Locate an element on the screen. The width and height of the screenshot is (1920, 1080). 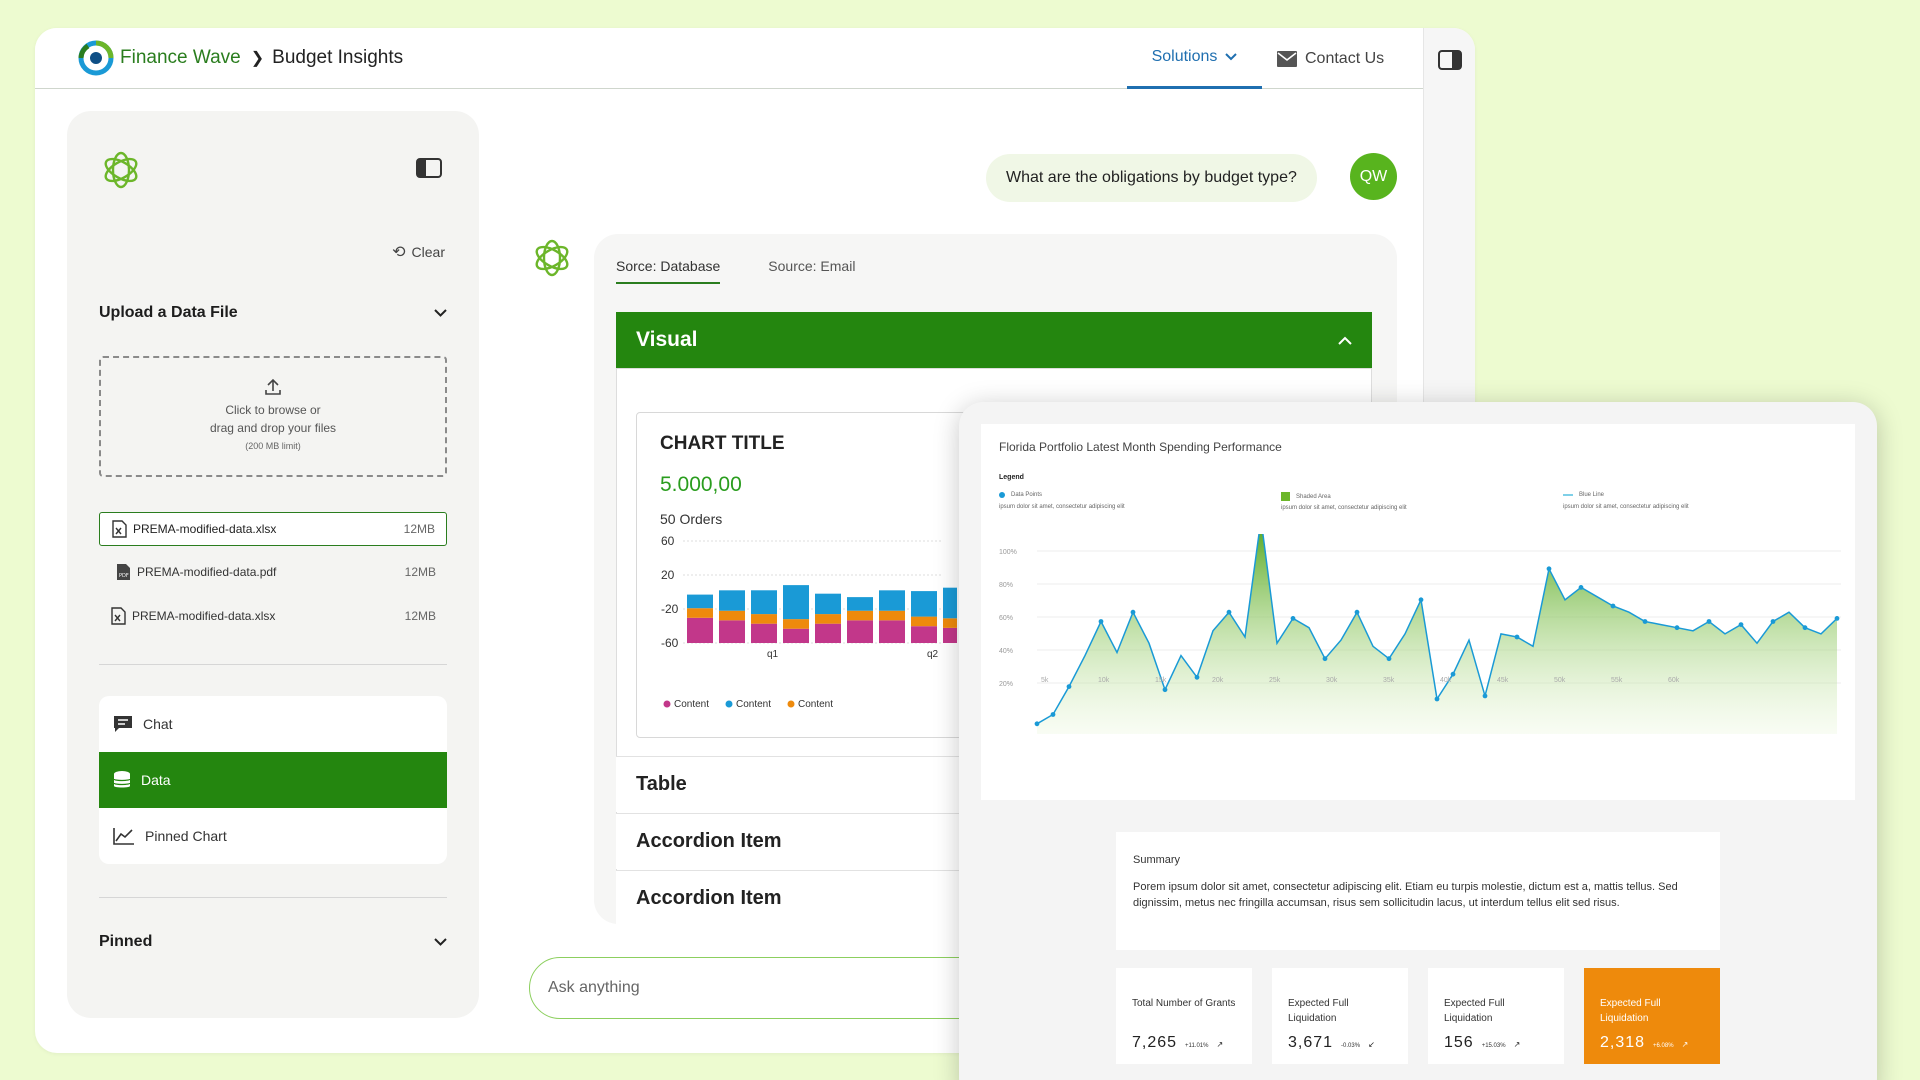
kpi-card-highlight: Expected Full Liquidation 2,318 +6.08% ↗ is located at coordinates (1652, 1016).